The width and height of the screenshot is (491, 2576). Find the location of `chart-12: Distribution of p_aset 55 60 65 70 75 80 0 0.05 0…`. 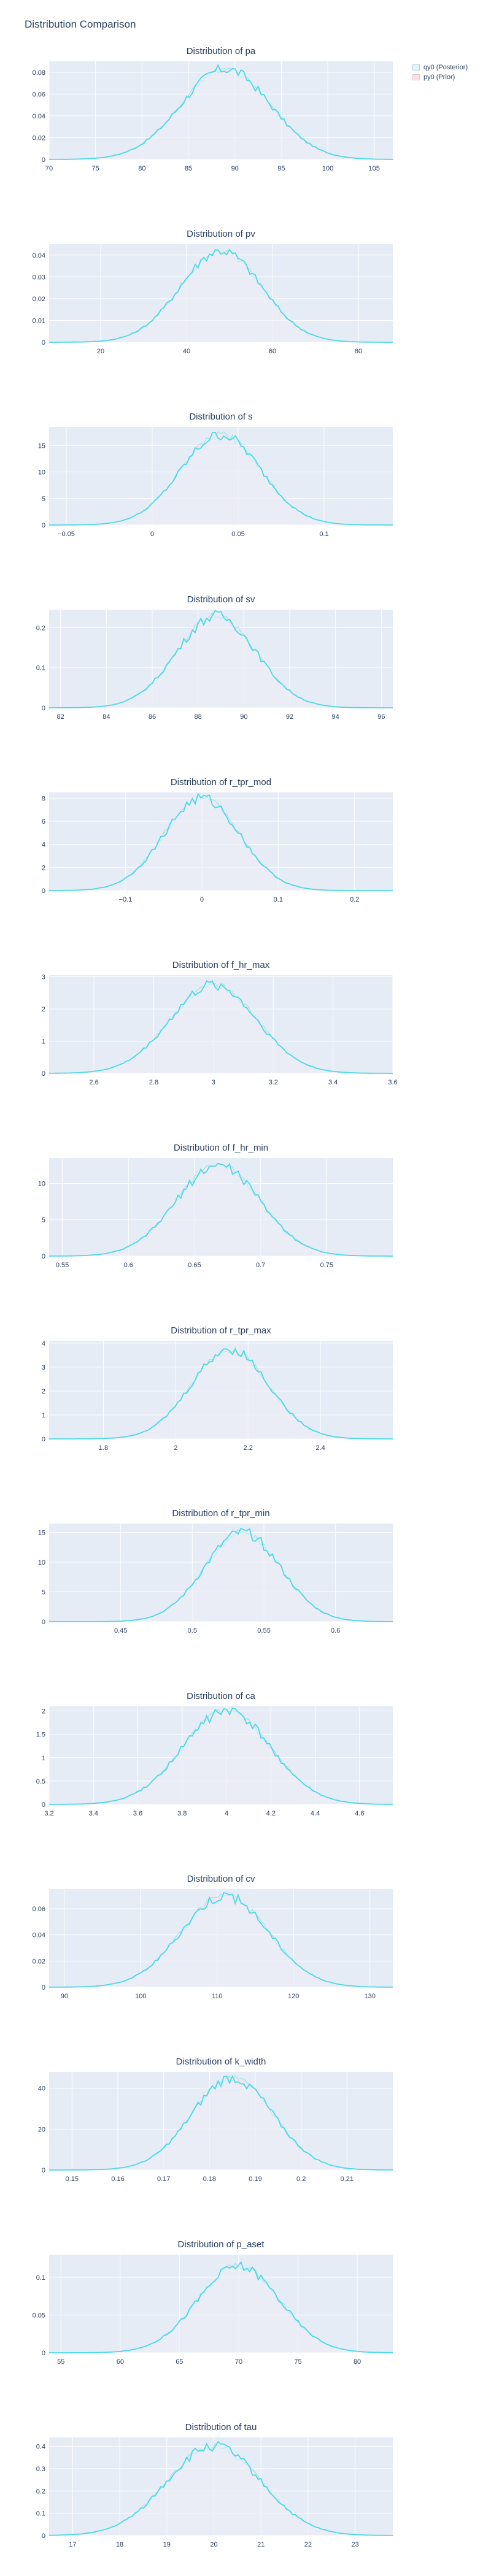

chart-12: Distribution of p_aset 55 60 65 70 75 80 0 0.05 0… is located at coordinates (213, 2302).